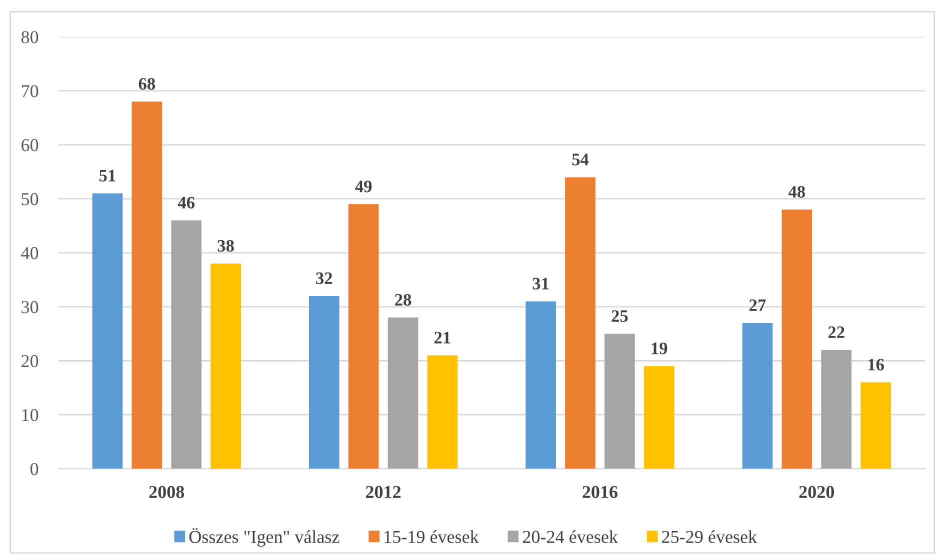 The height and width of the screenshot is (558, 940). I want to click on y-tick-label: 0, so click(34, 469).